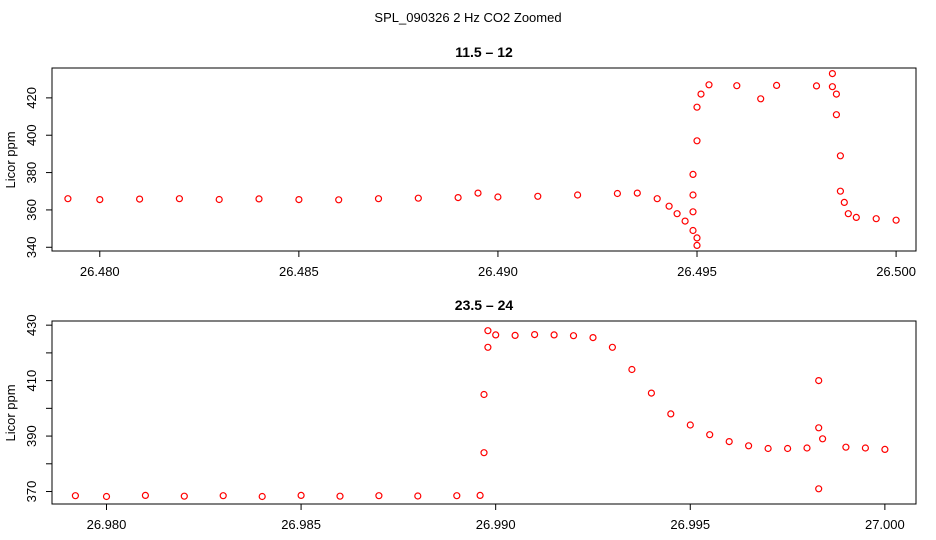 Image resolution: width=936 pixels, height=540 pixels. What do you see at coordinates (498, 271) in the screenshot?
I see `plot-1-xtick-label: 26.490` at bounding box center [498, 271].